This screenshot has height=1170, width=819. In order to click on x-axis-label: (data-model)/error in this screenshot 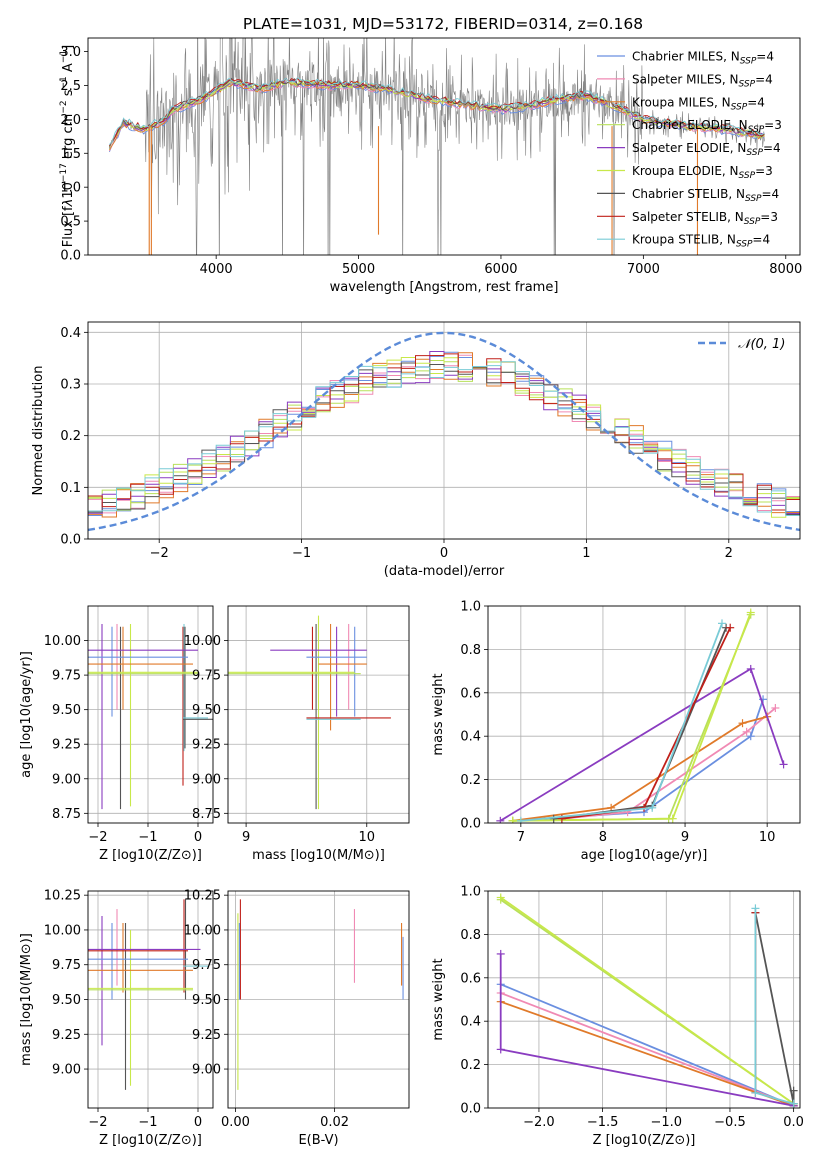, I will do `click(444, 571)`.